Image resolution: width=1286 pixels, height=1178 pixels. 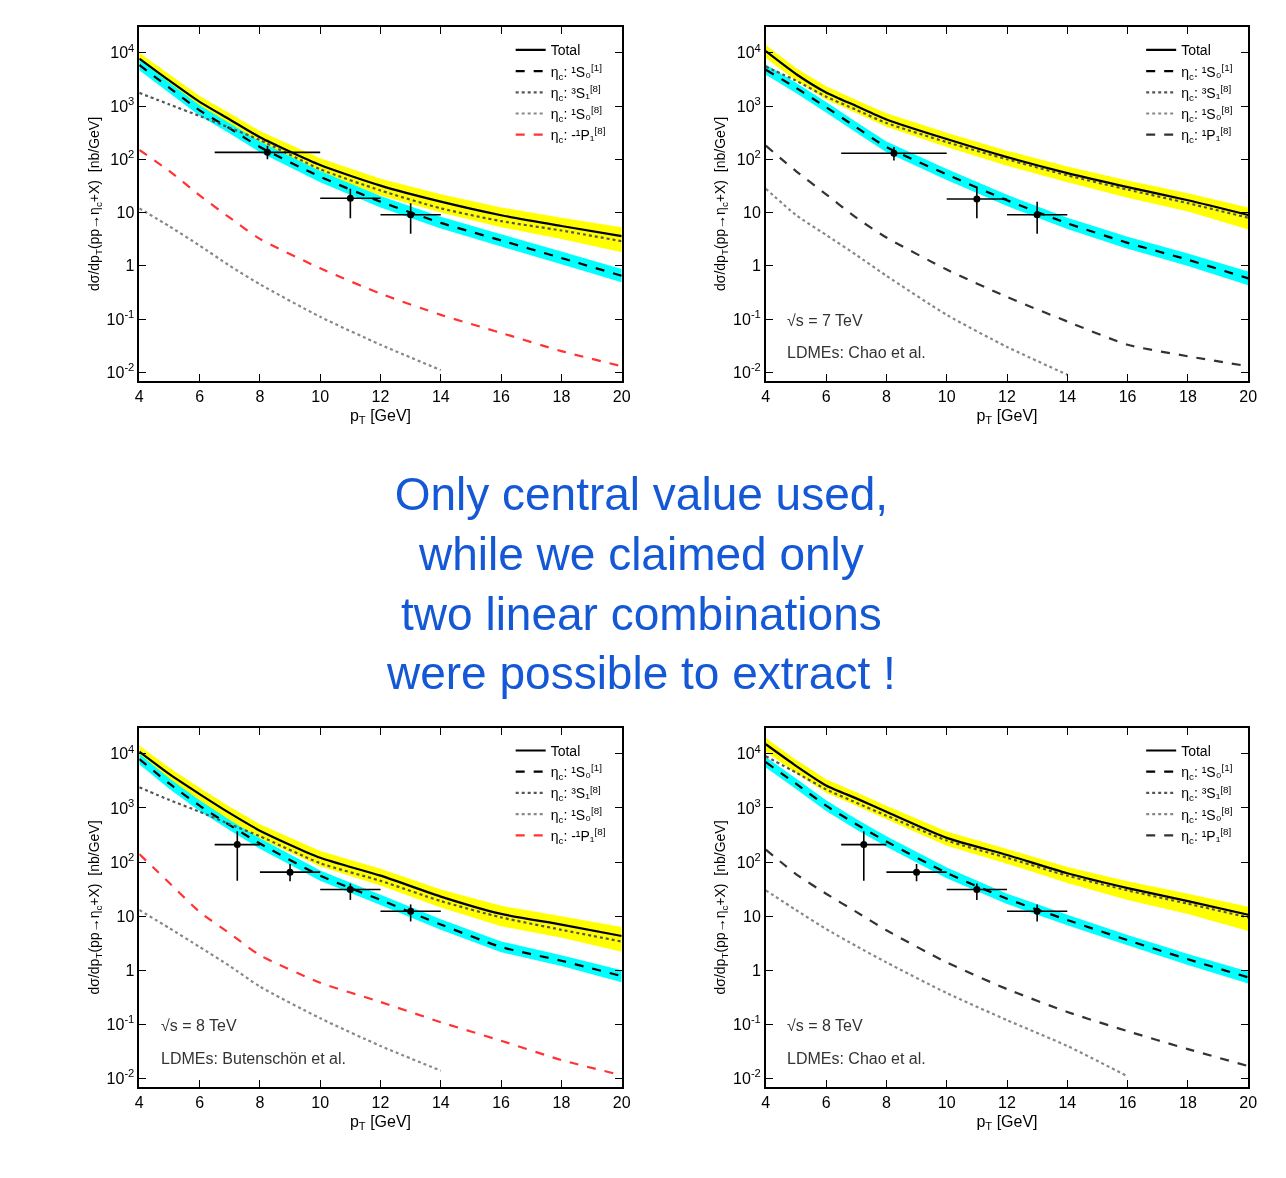 What do you see at coordinates (578, 835) in the screenshot?
I see `legend-label: η$_{c}$: -¹P₁$^{[8]}$` at bounding box center [578, 835].